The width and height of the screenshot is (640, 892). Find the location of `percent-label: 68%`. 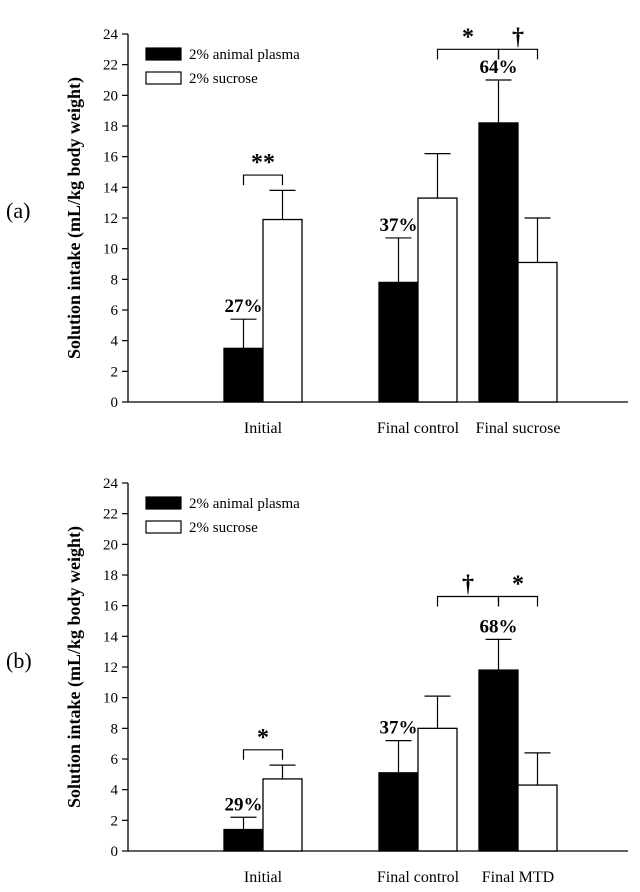

percent-label: 68% is located at coordinates (499, 626).